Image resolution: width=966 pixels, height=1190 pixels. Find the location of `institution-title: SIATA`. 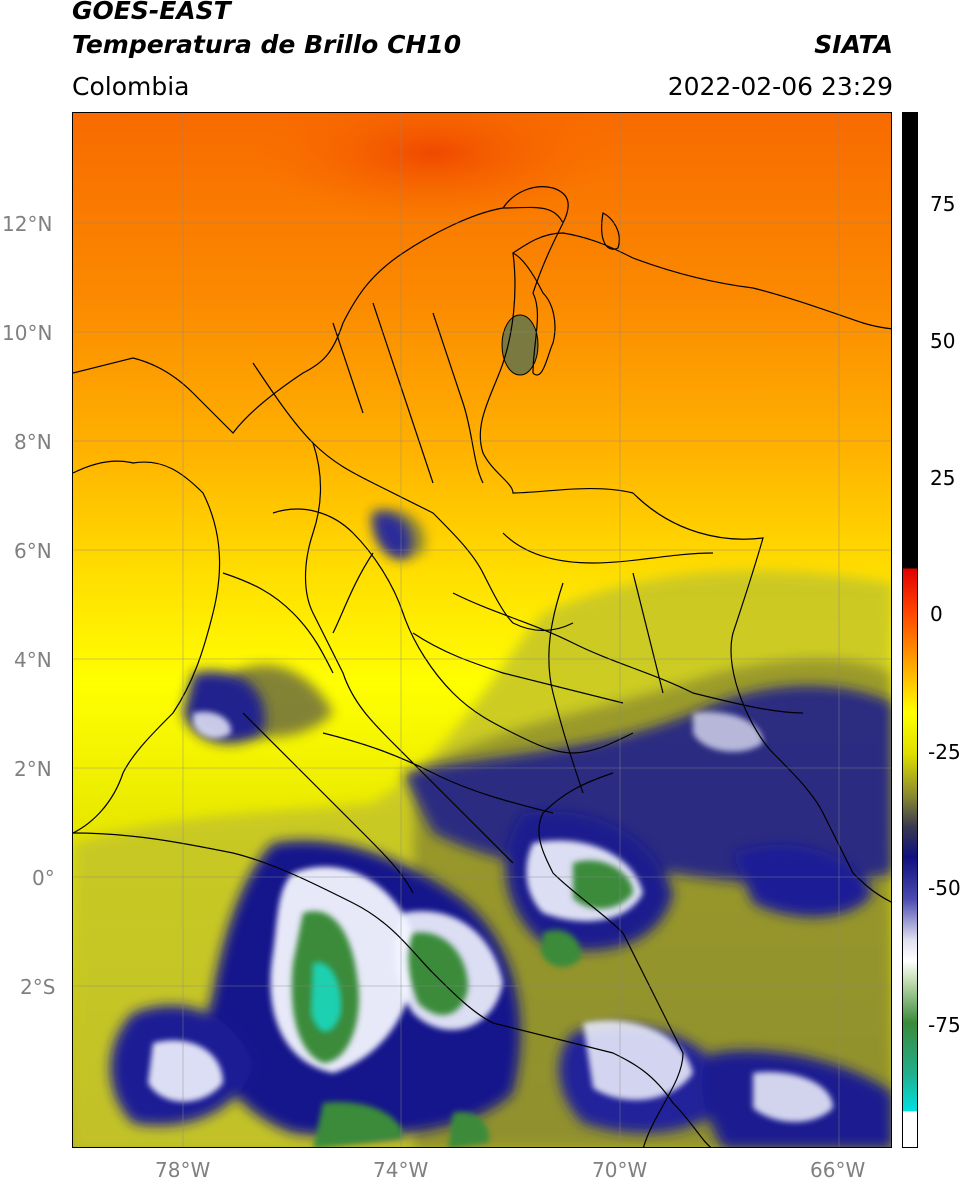

institution-title: SIATA is located at coordinates (853, 44).